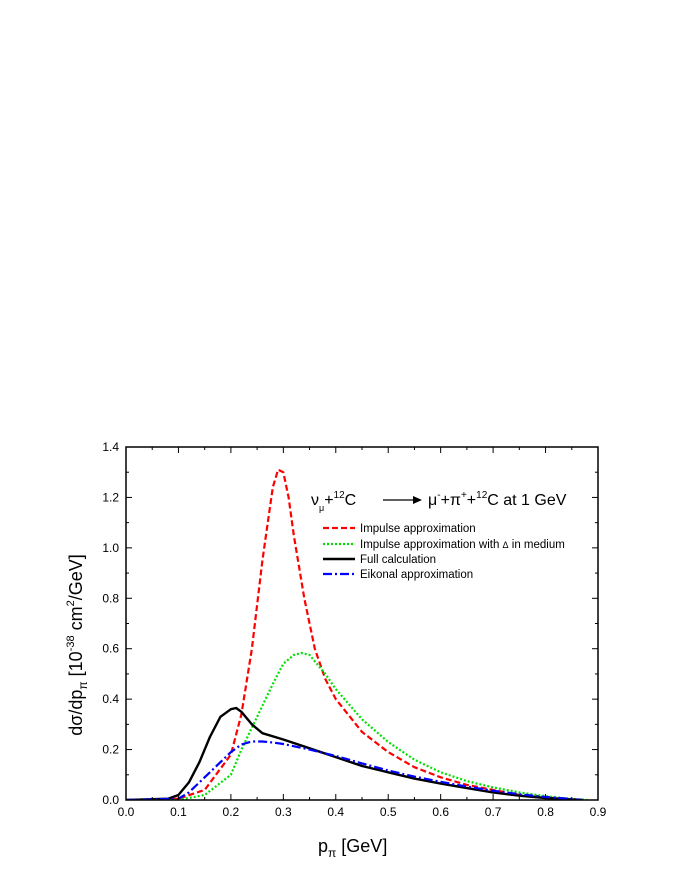  Describe the element at coordinates (398, 560) in the screenshot. I see `legend-label-full: Full calculation` at that location.